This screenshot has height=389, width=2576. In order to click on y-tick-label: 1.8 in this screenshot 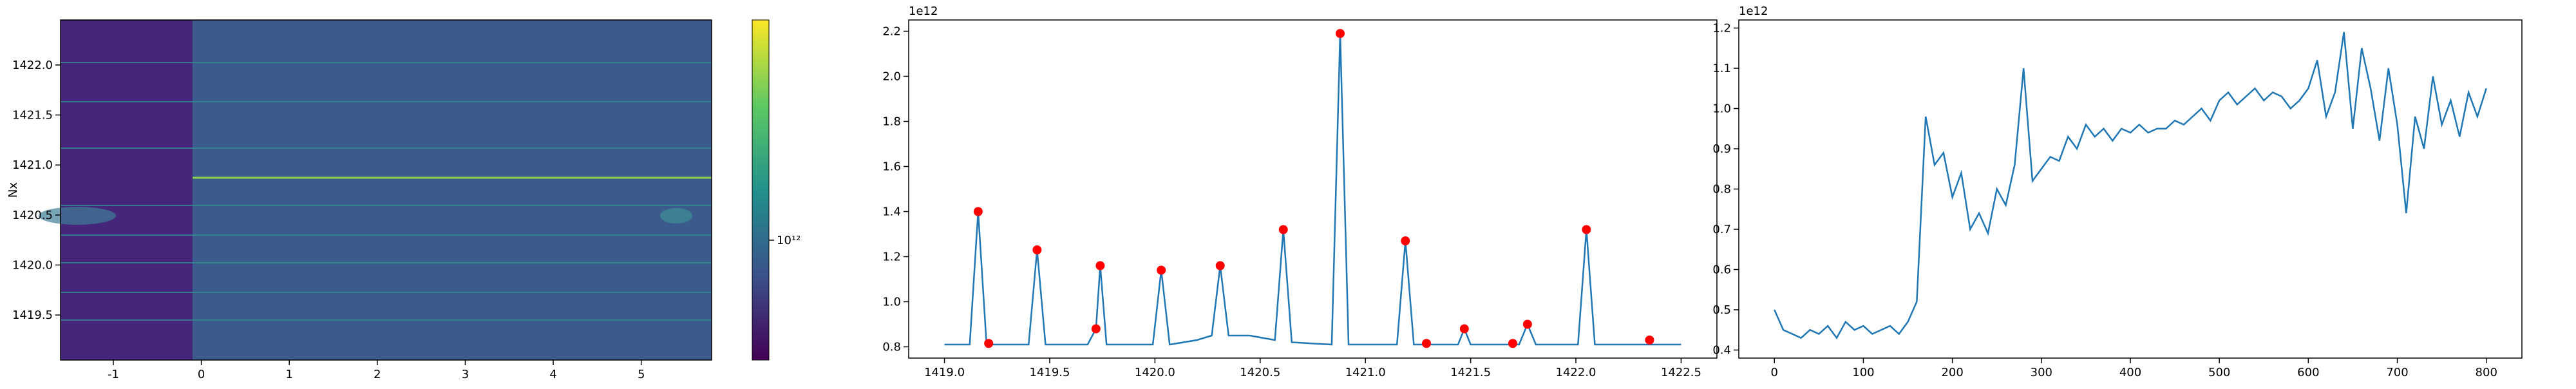, I will do `click(891, 122)`.